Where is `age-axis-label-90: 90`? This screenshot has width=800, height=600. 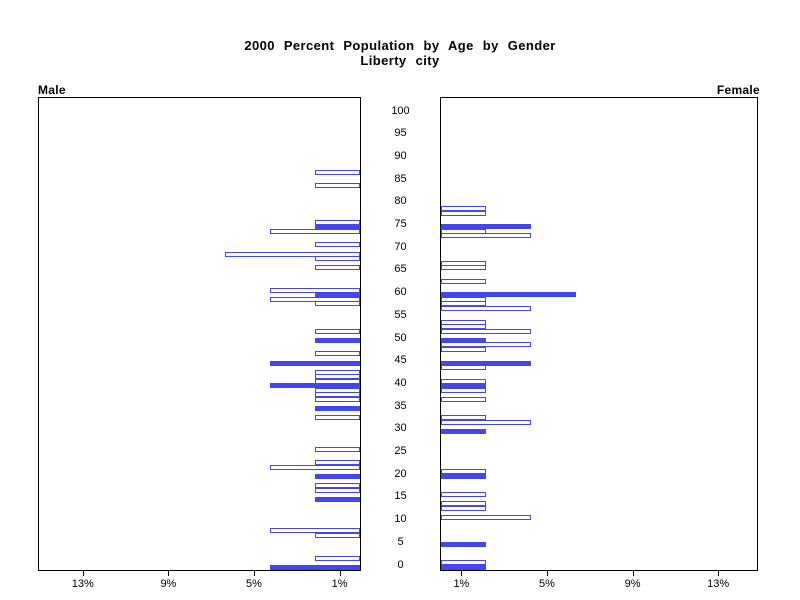 age-axis-label-90: 90 is located at coordinates (400, 155).